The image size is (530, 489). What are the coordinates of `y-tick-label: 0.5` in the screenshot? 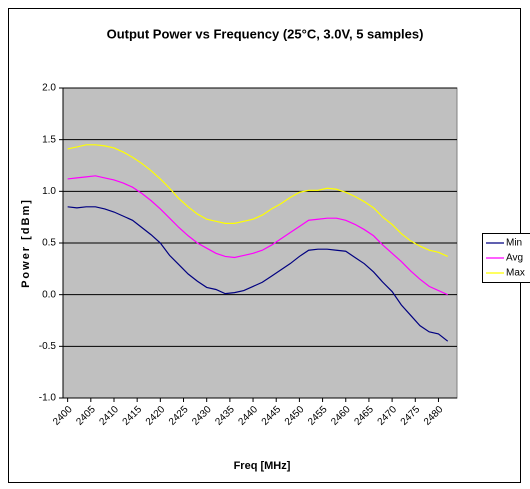 It's located at (49, 243).